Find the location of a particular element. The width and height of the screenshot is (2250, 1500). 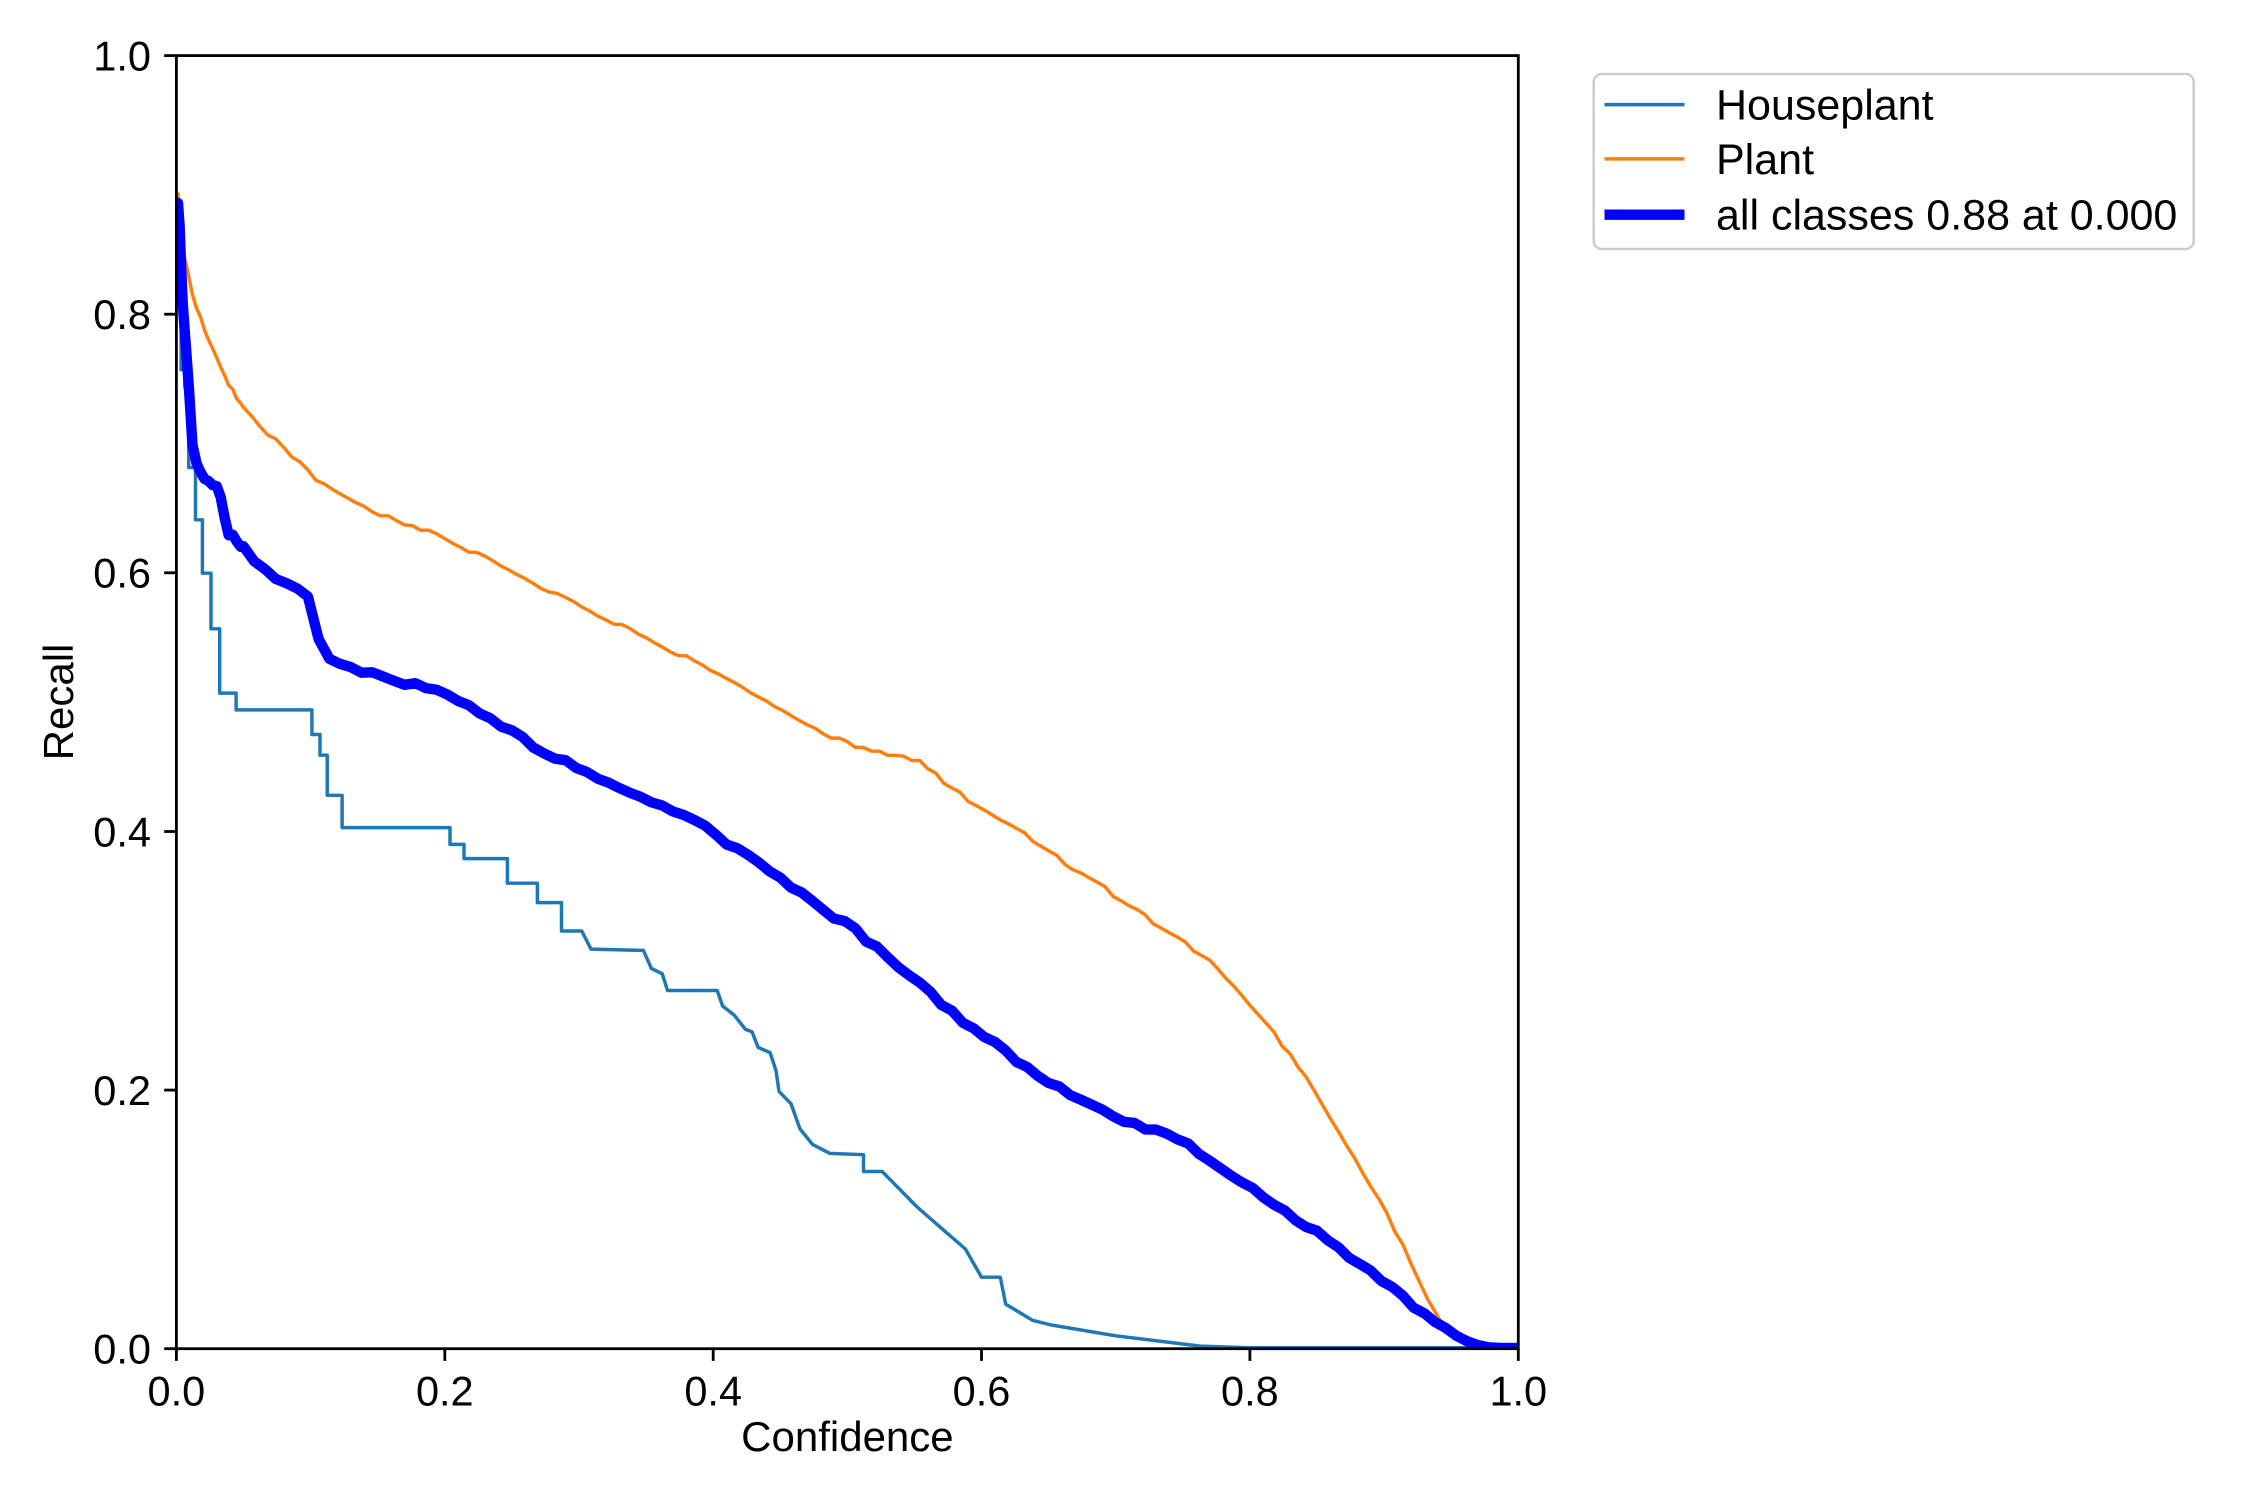

svg-text: all classes 0.88 at 0.000 is located at coordinates (1946, 216).